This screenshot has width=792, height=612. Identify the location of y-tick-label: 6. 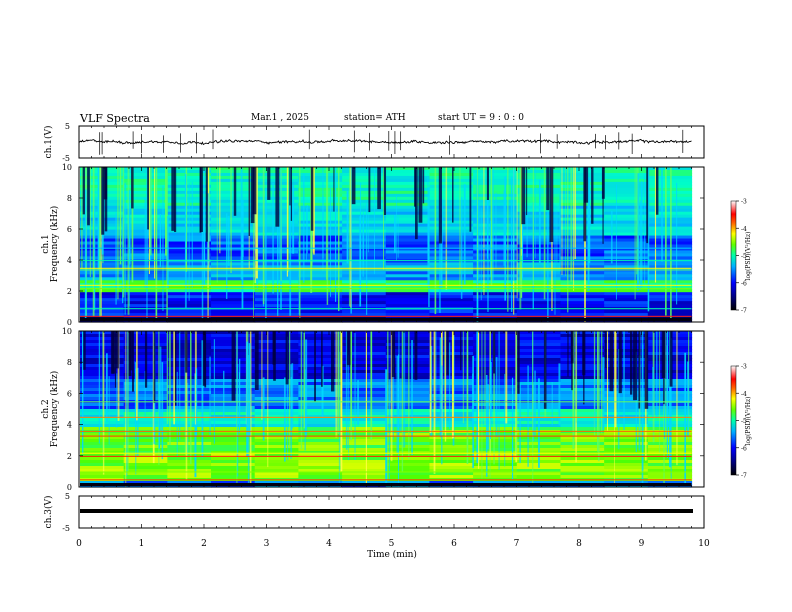
(69, 393).